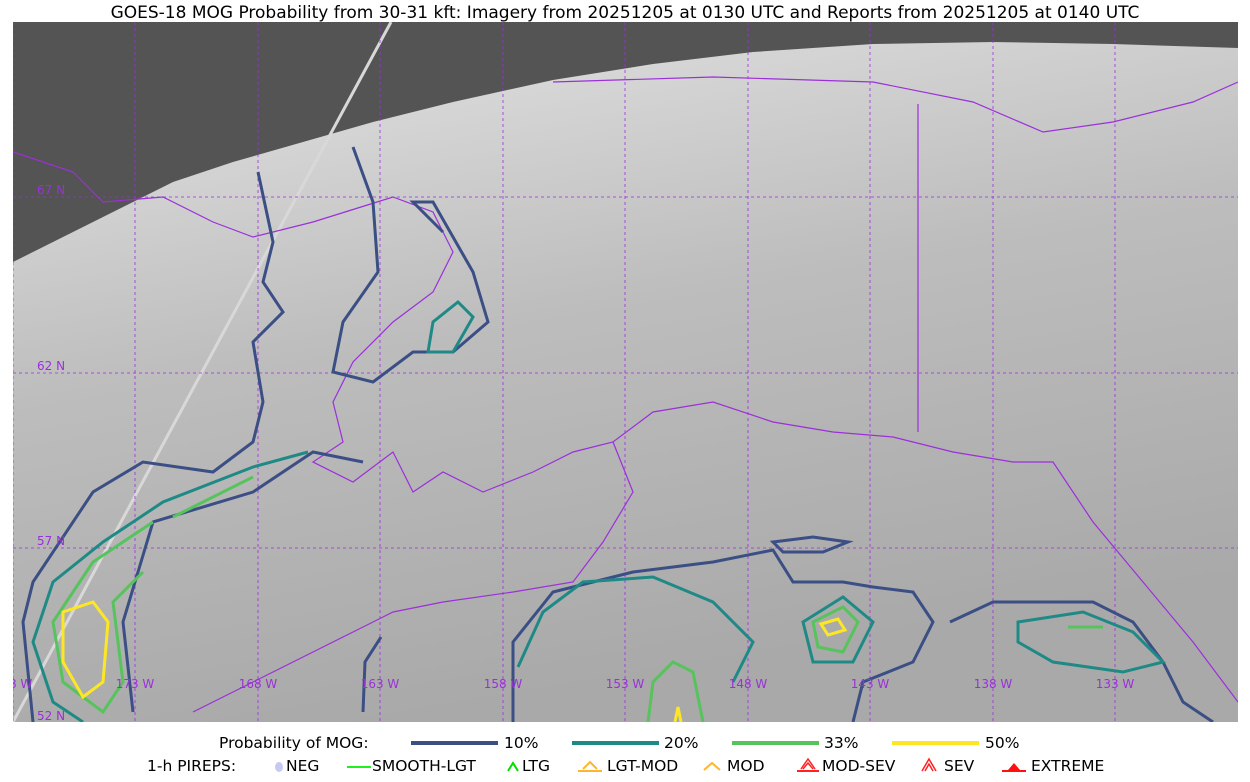 The width and height of the screenshot is (1250, 782). Describe the element at coordinates (746, 766) in the screenshot. I see `pirep-label-mod: MOD` at that location.